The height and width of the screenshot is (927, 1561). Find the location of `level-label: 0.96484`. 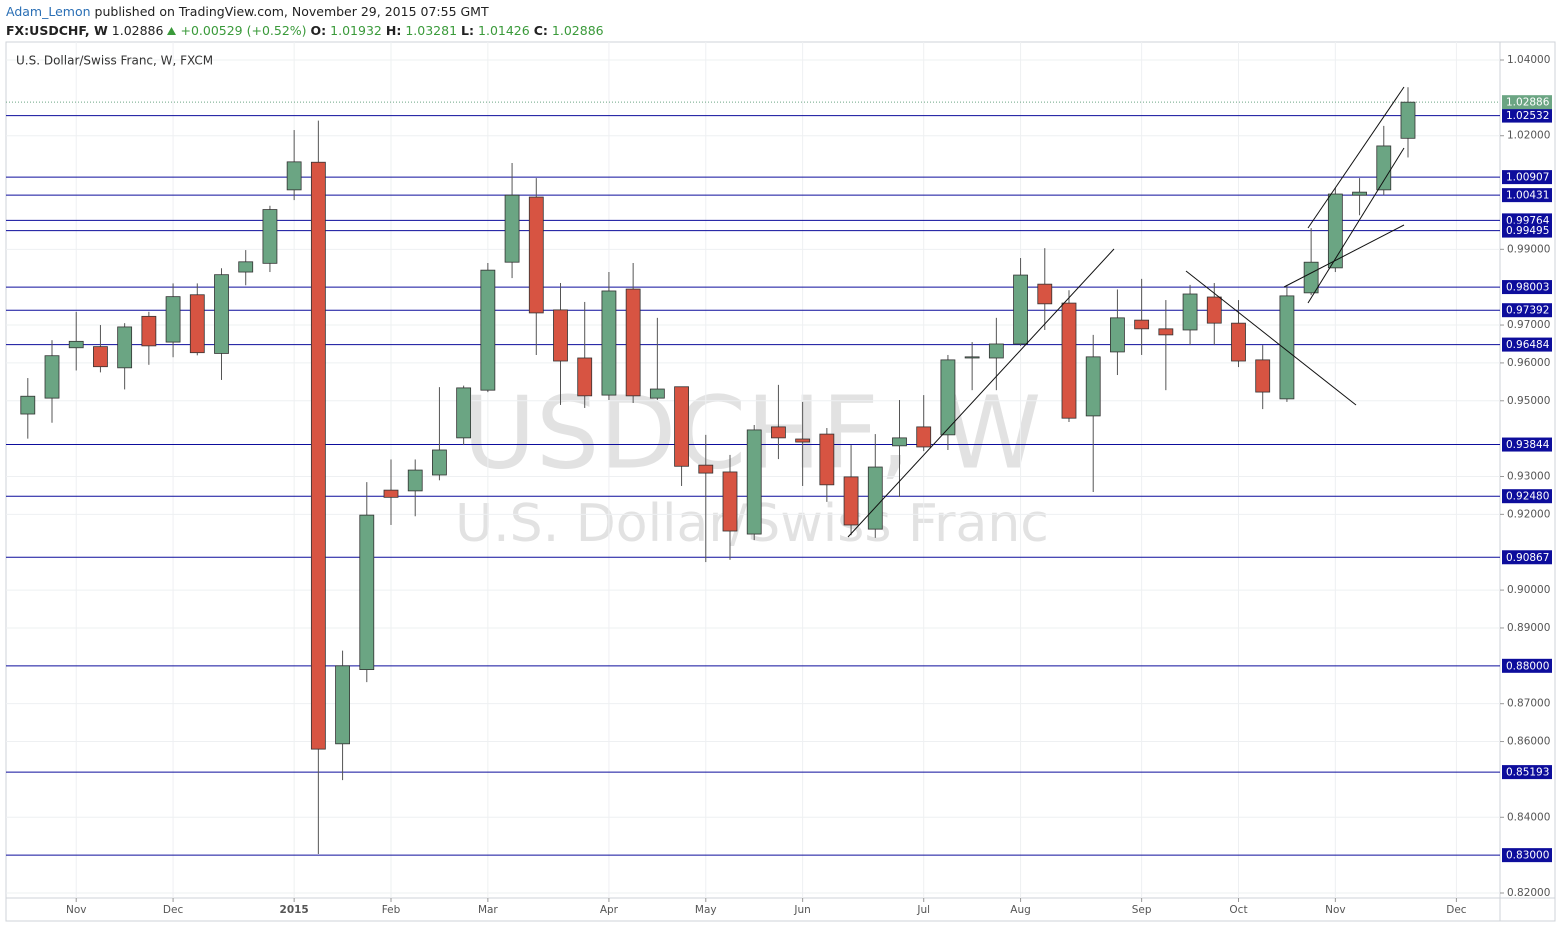

level-label: 0.96484 is located at coordinates (1528, 345).